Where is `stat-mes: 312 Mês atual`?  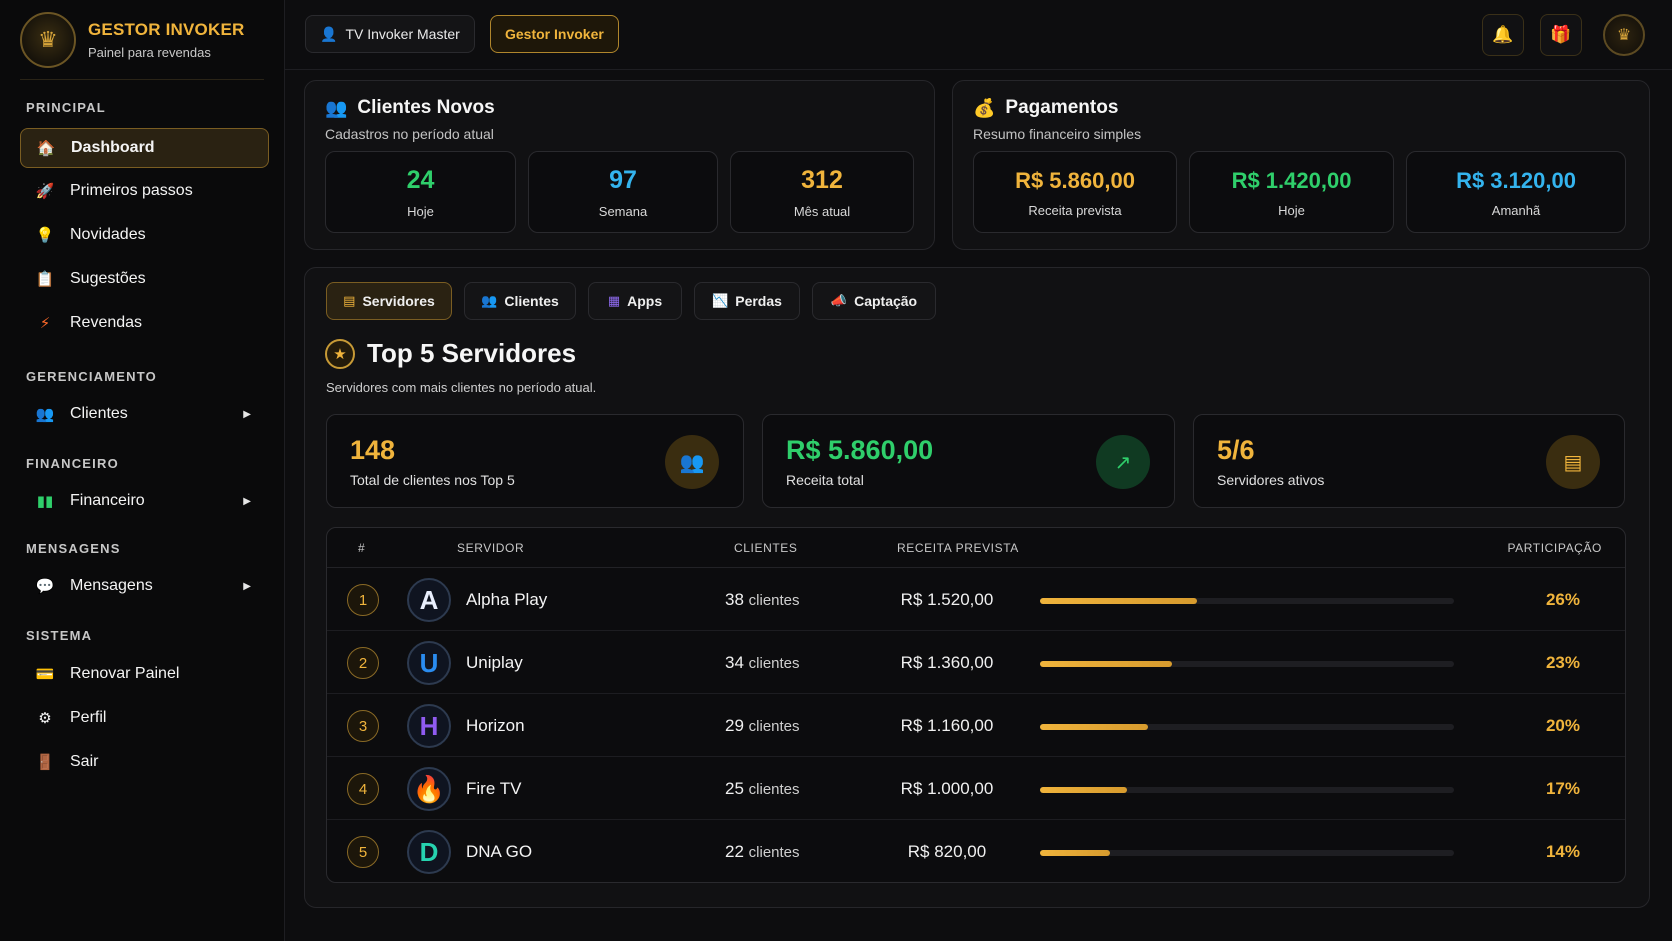
stat-mes: 312 Mês atual is located at coordinates (822, 192).